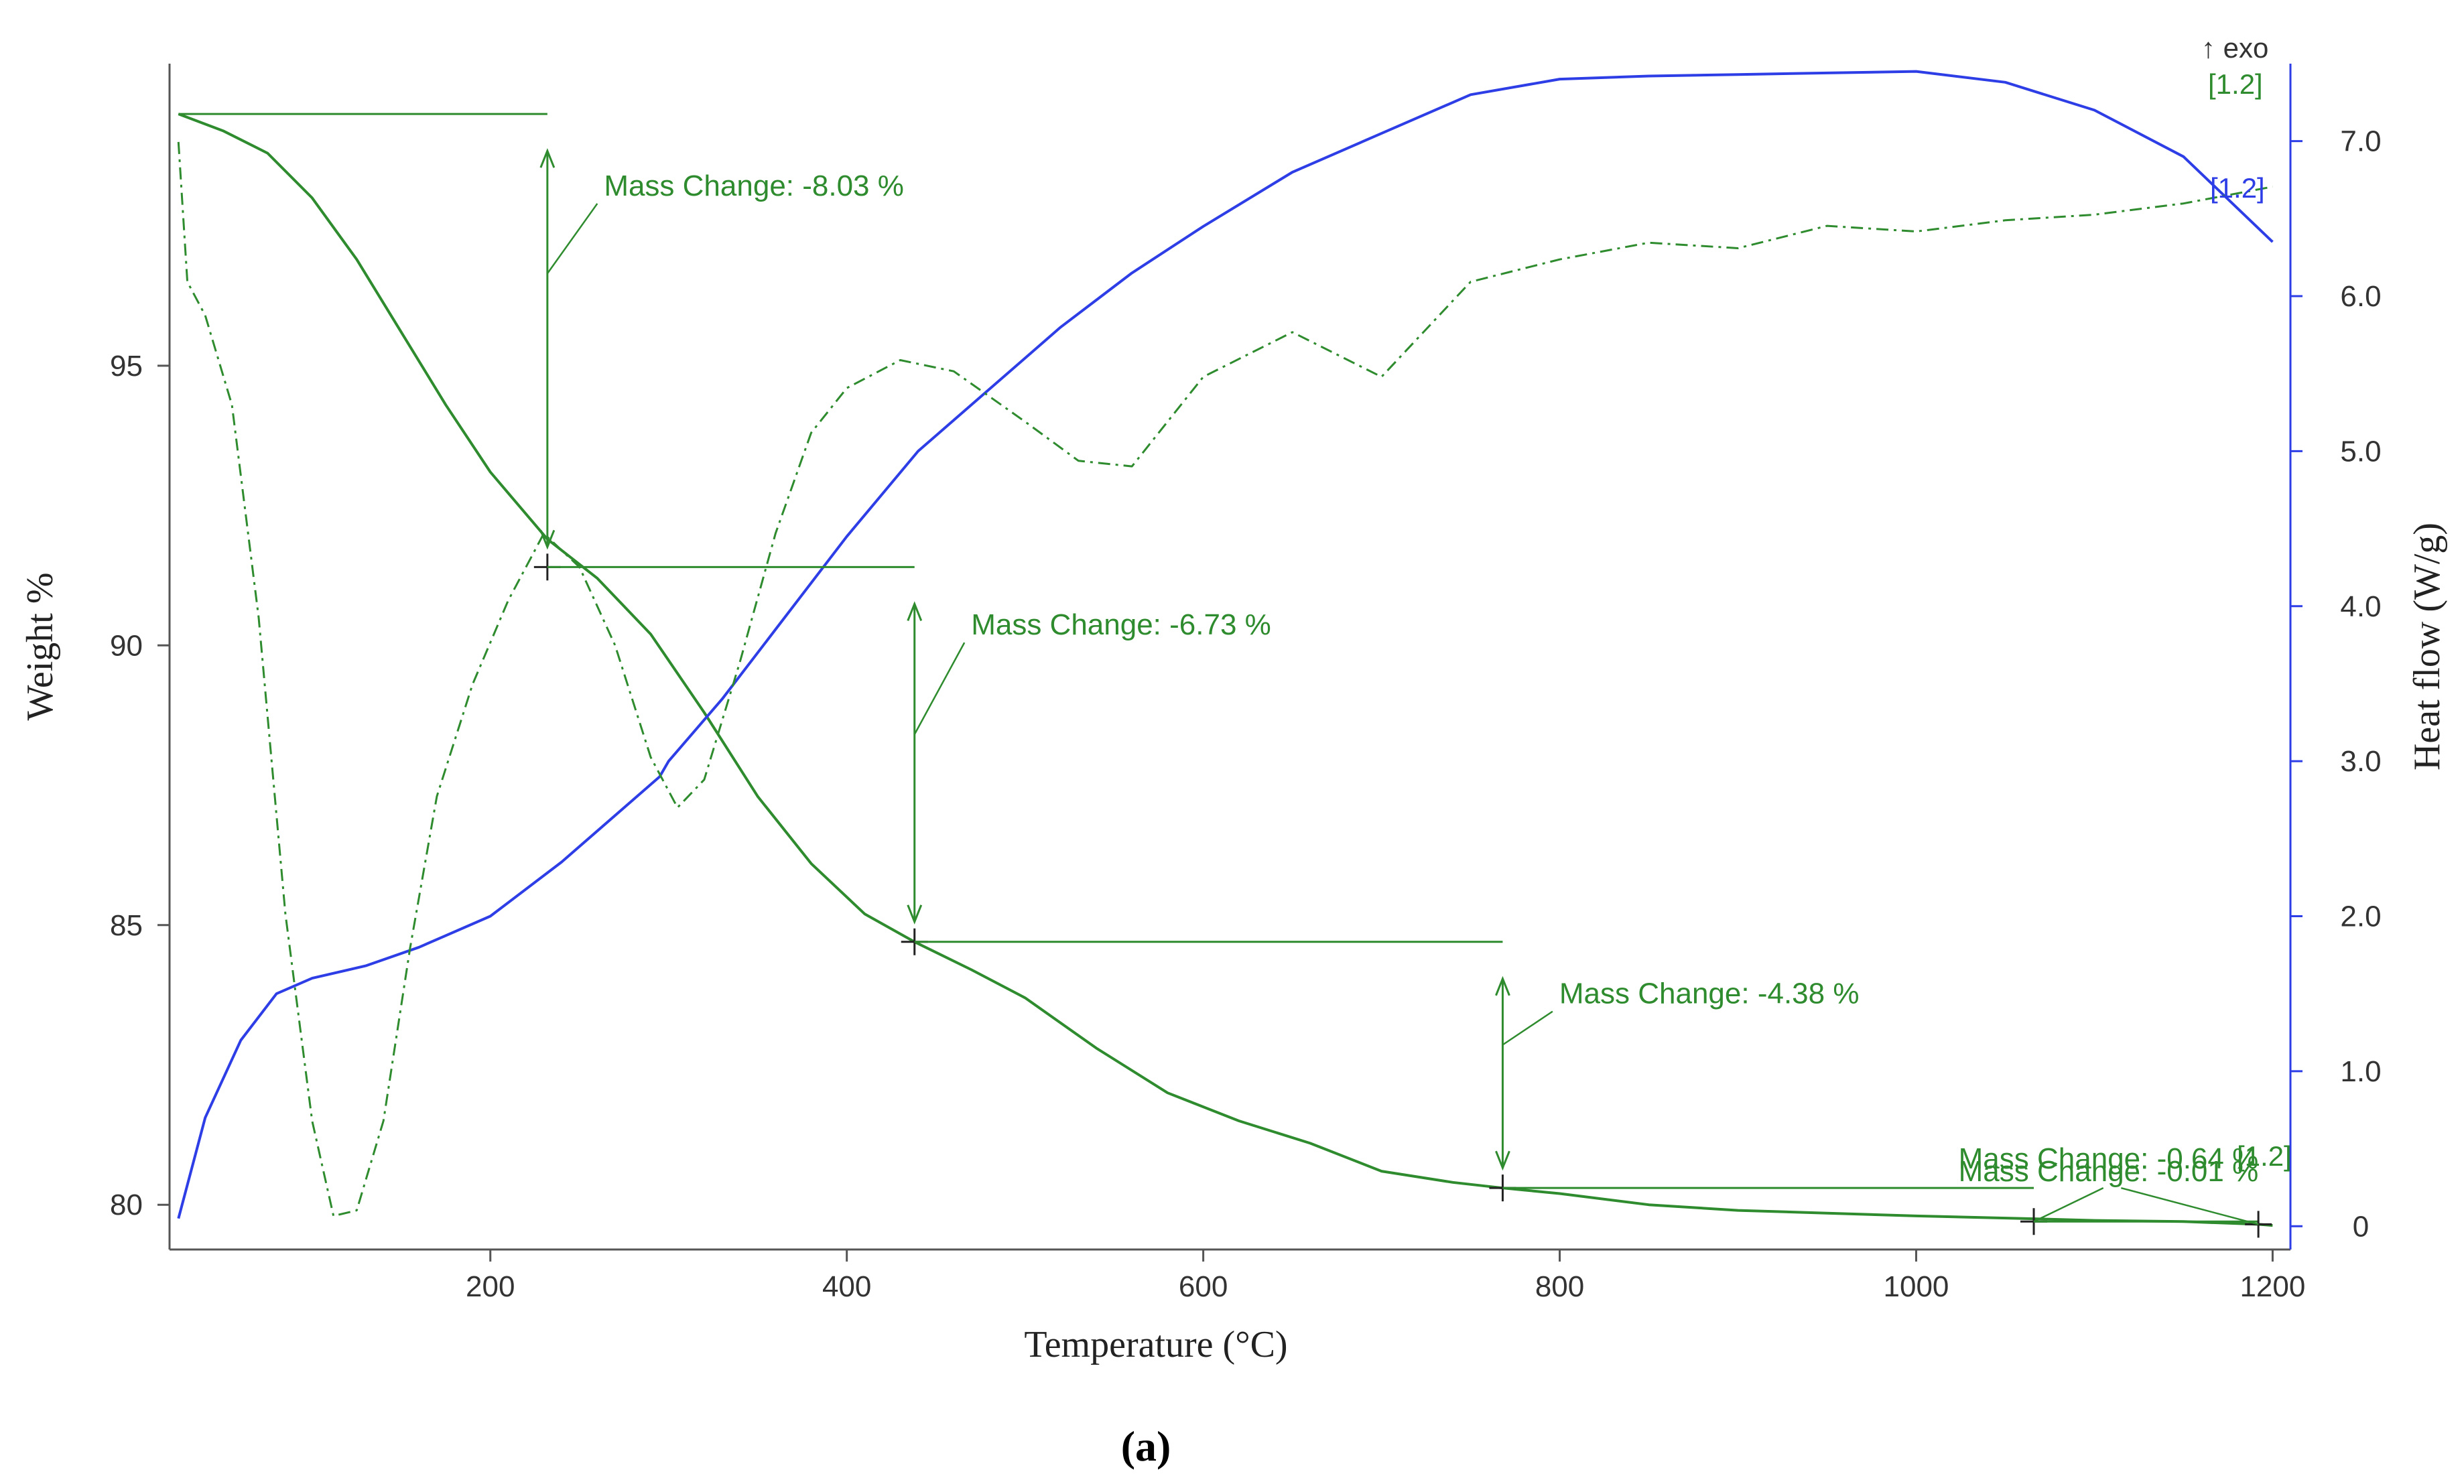 This screenshot has height=1484, width=2464. Describe the element at coordinates (2237, 188) in the screenshot. I see `legend-heat-flow: [1.2]` at that location.